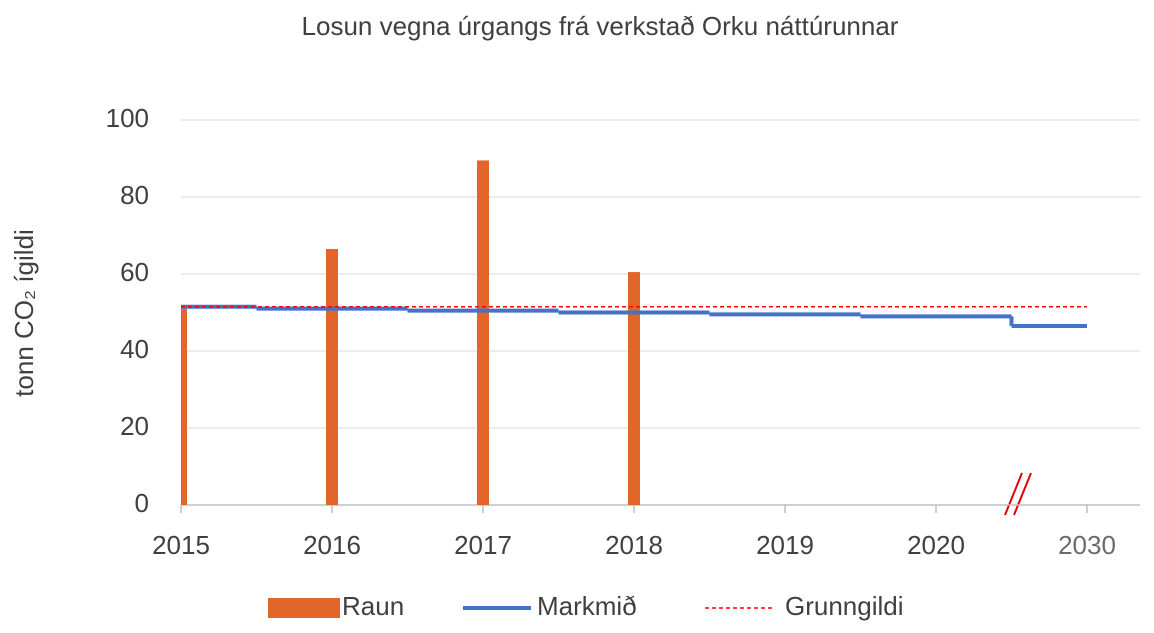 This screenshot has height=633, width=1154. I want to click on y-tick-label: 0, so click(142, 503).